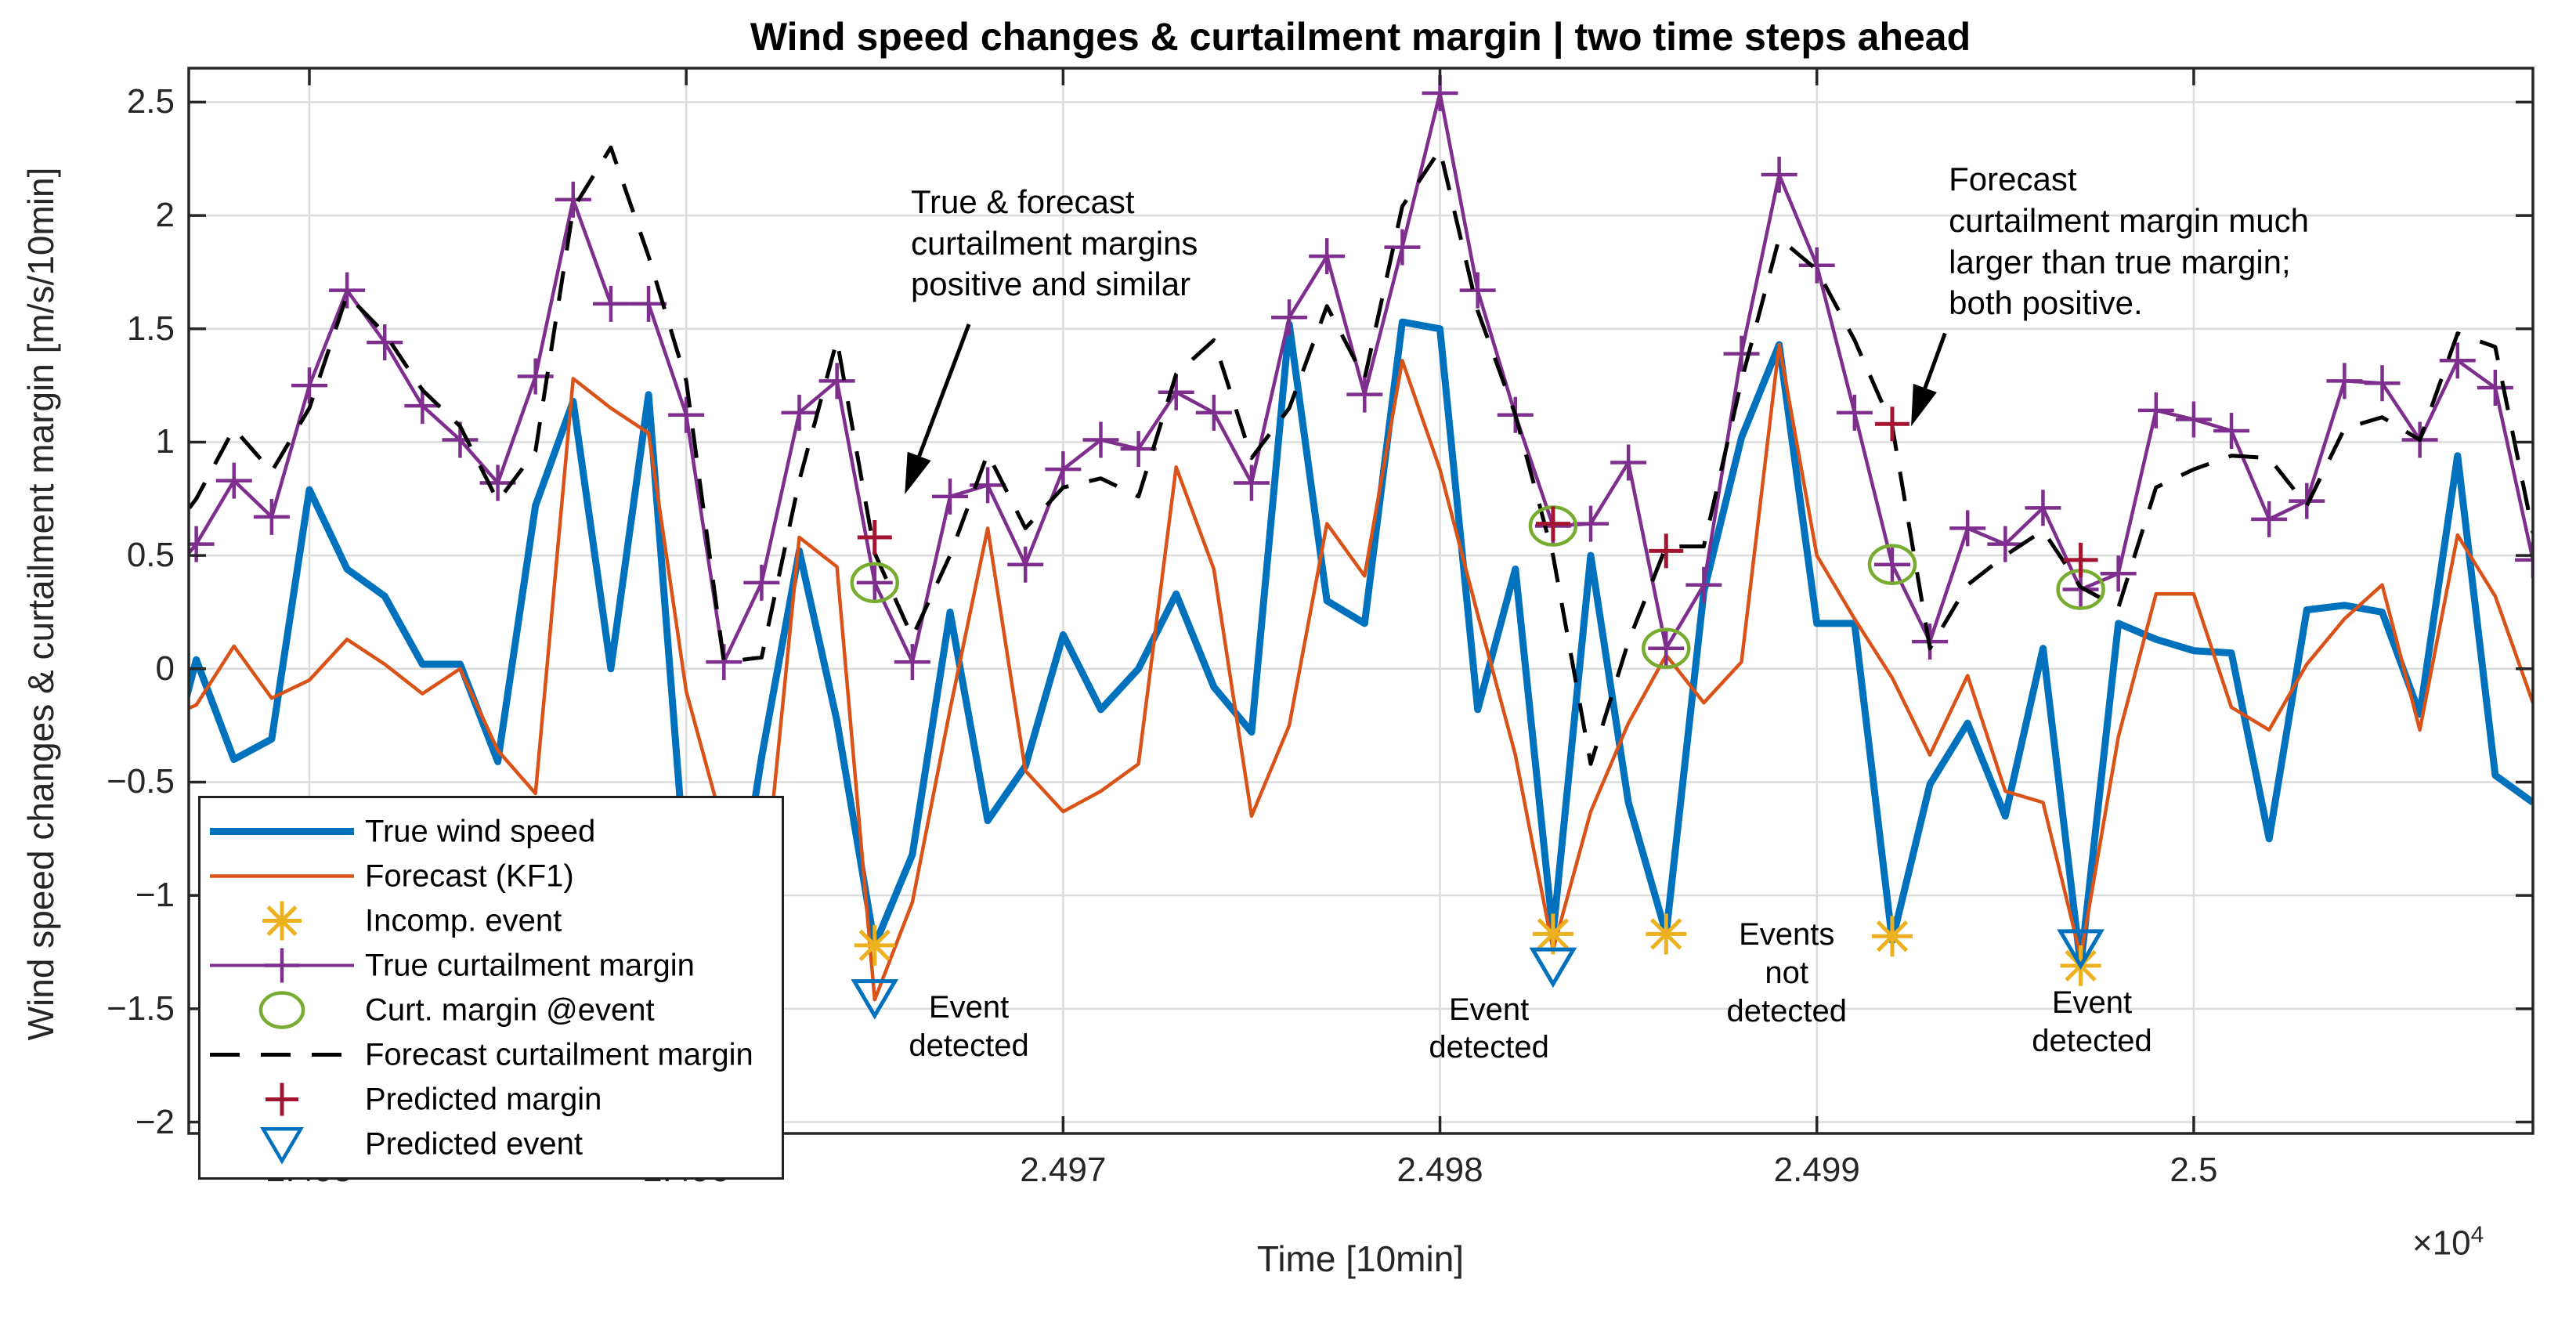 The width and height of the screenshot is (2576, 1341). I want to click on annotation-line: positive and similar, so click(1050, 284).